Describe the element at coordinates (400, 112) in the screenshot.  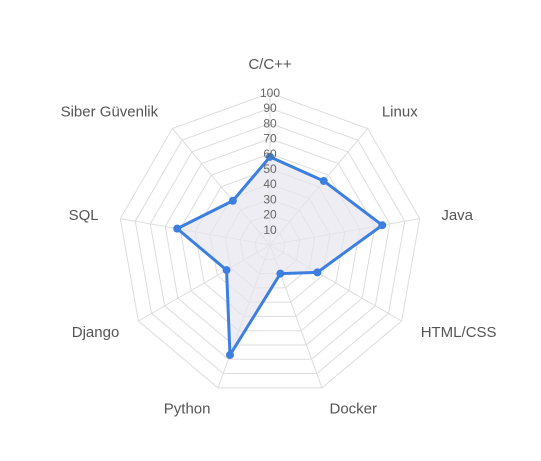
I see `axis-label: Linux` at that location.